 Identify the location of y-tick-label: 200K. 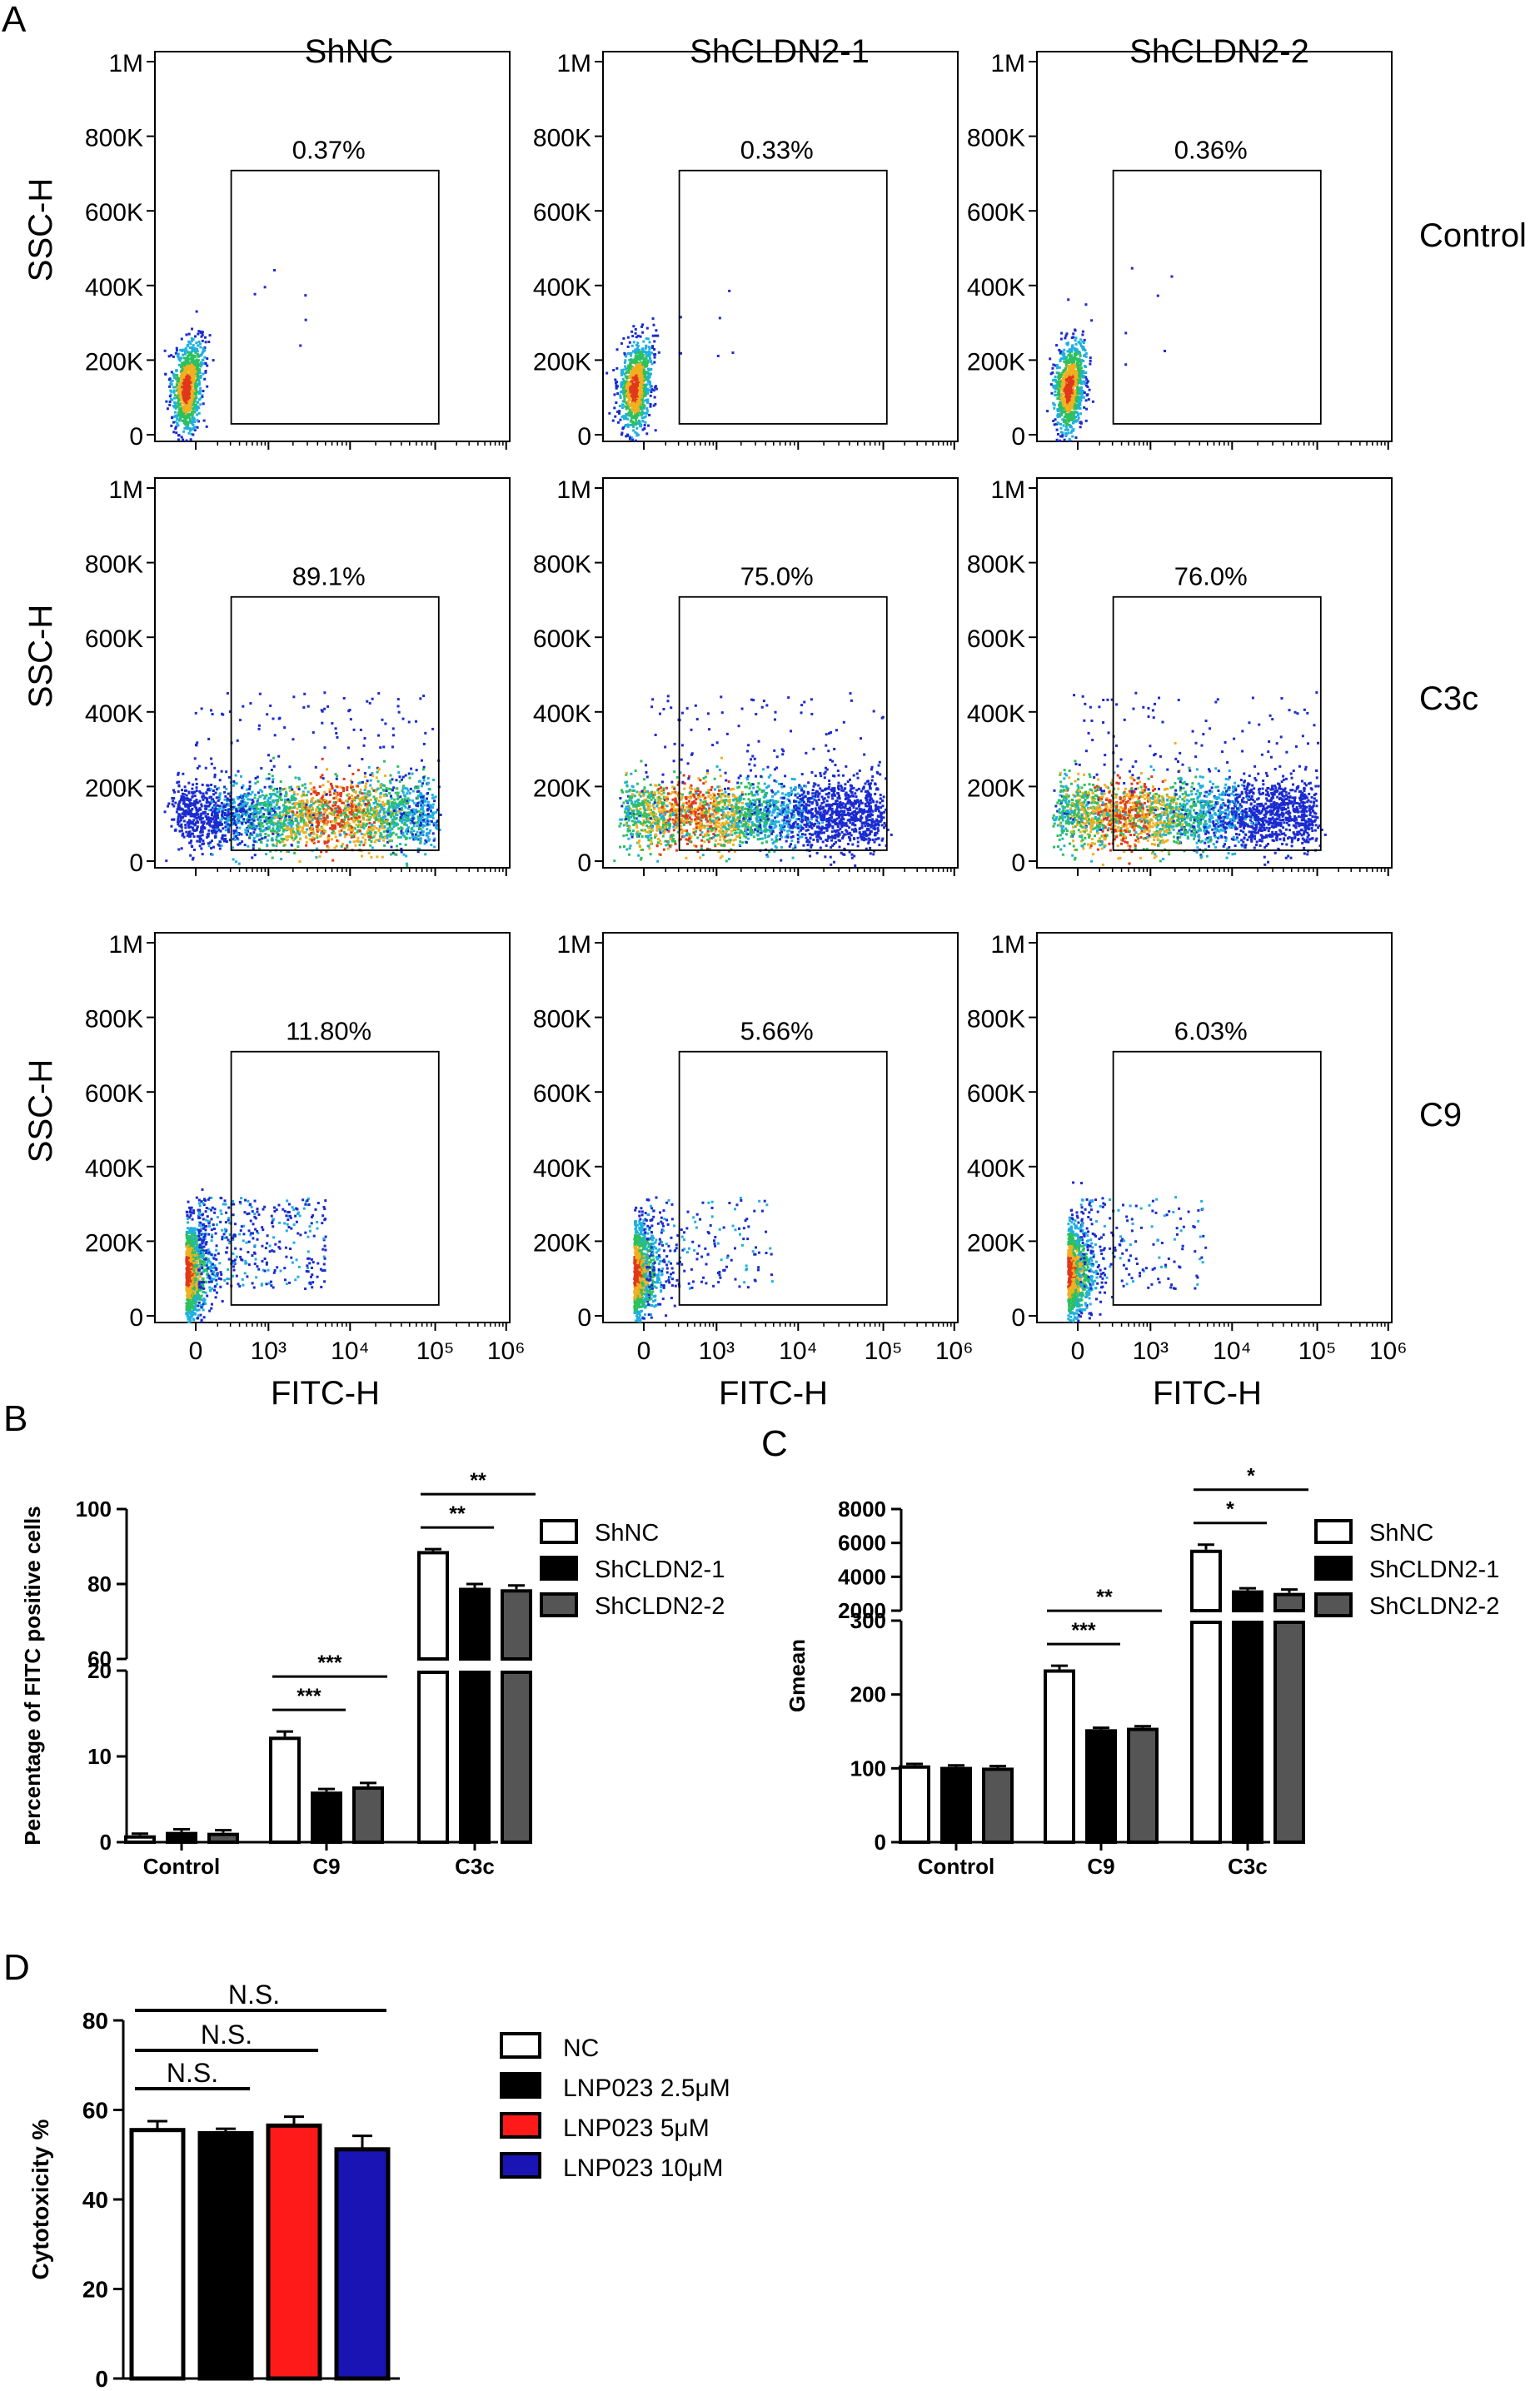
(562, 362).